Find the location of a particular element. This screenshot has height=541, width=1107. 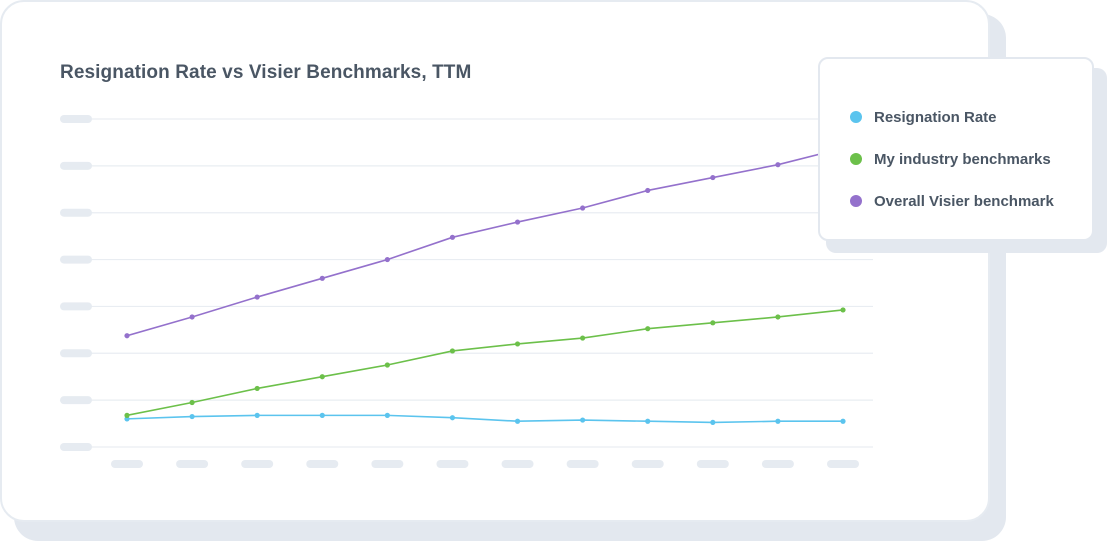

legend-item-resignation-rate: Resignation Rate is located at coordinates (971, 117).